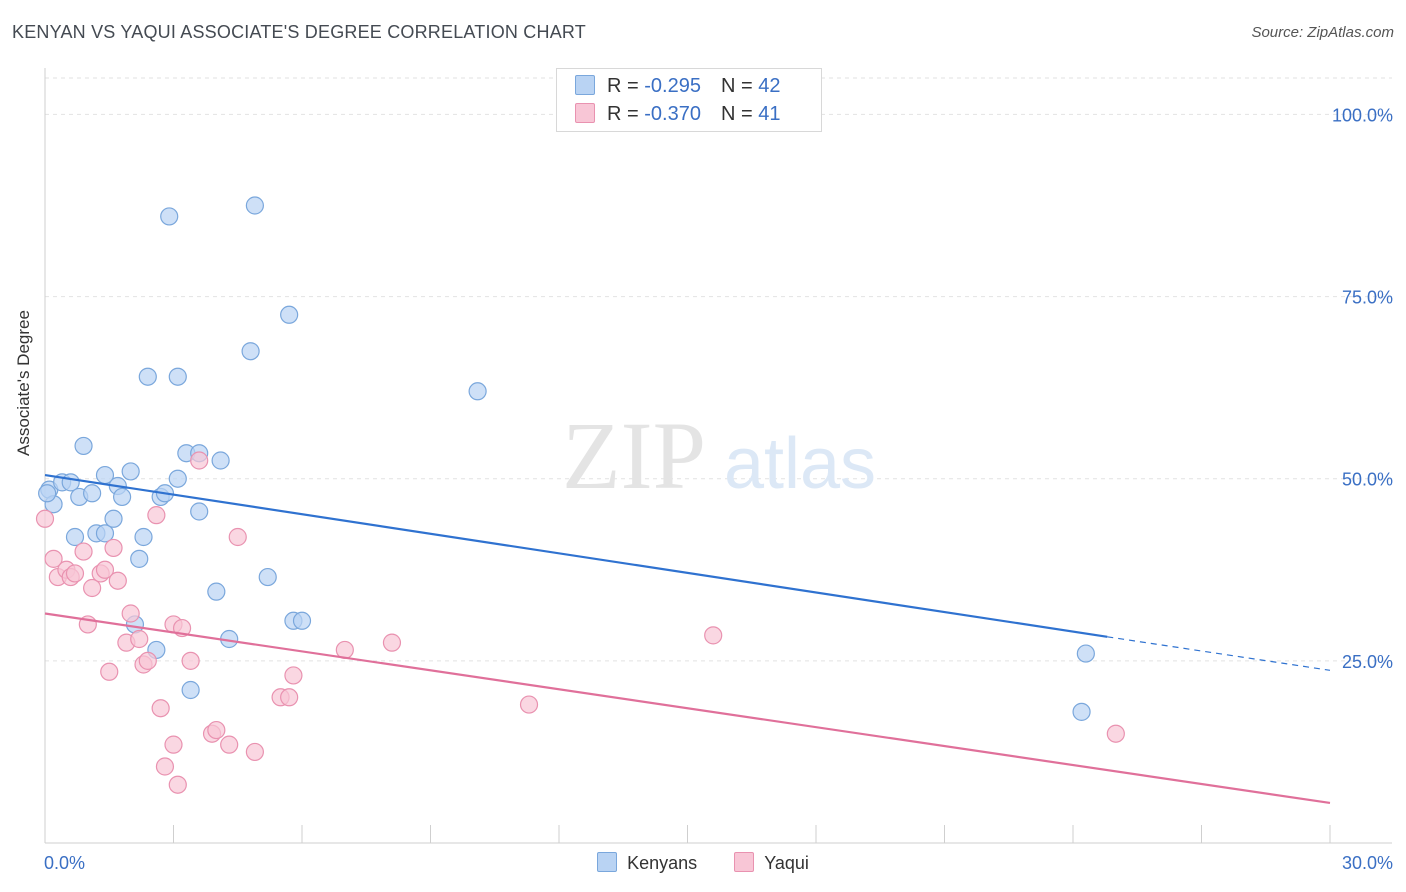 The height and width of the screenshot is (892, 1406). I want to click on legend: Kenyans Yaqui, so click(703, 863).